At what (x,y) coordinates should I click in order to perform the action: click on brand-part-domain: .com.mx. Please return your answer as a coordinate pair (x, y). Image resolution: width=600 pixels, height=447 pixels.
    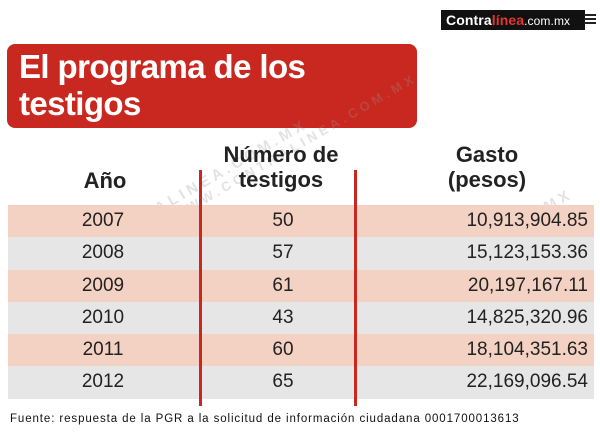
    Looking at the image, I should click on (547, 21).